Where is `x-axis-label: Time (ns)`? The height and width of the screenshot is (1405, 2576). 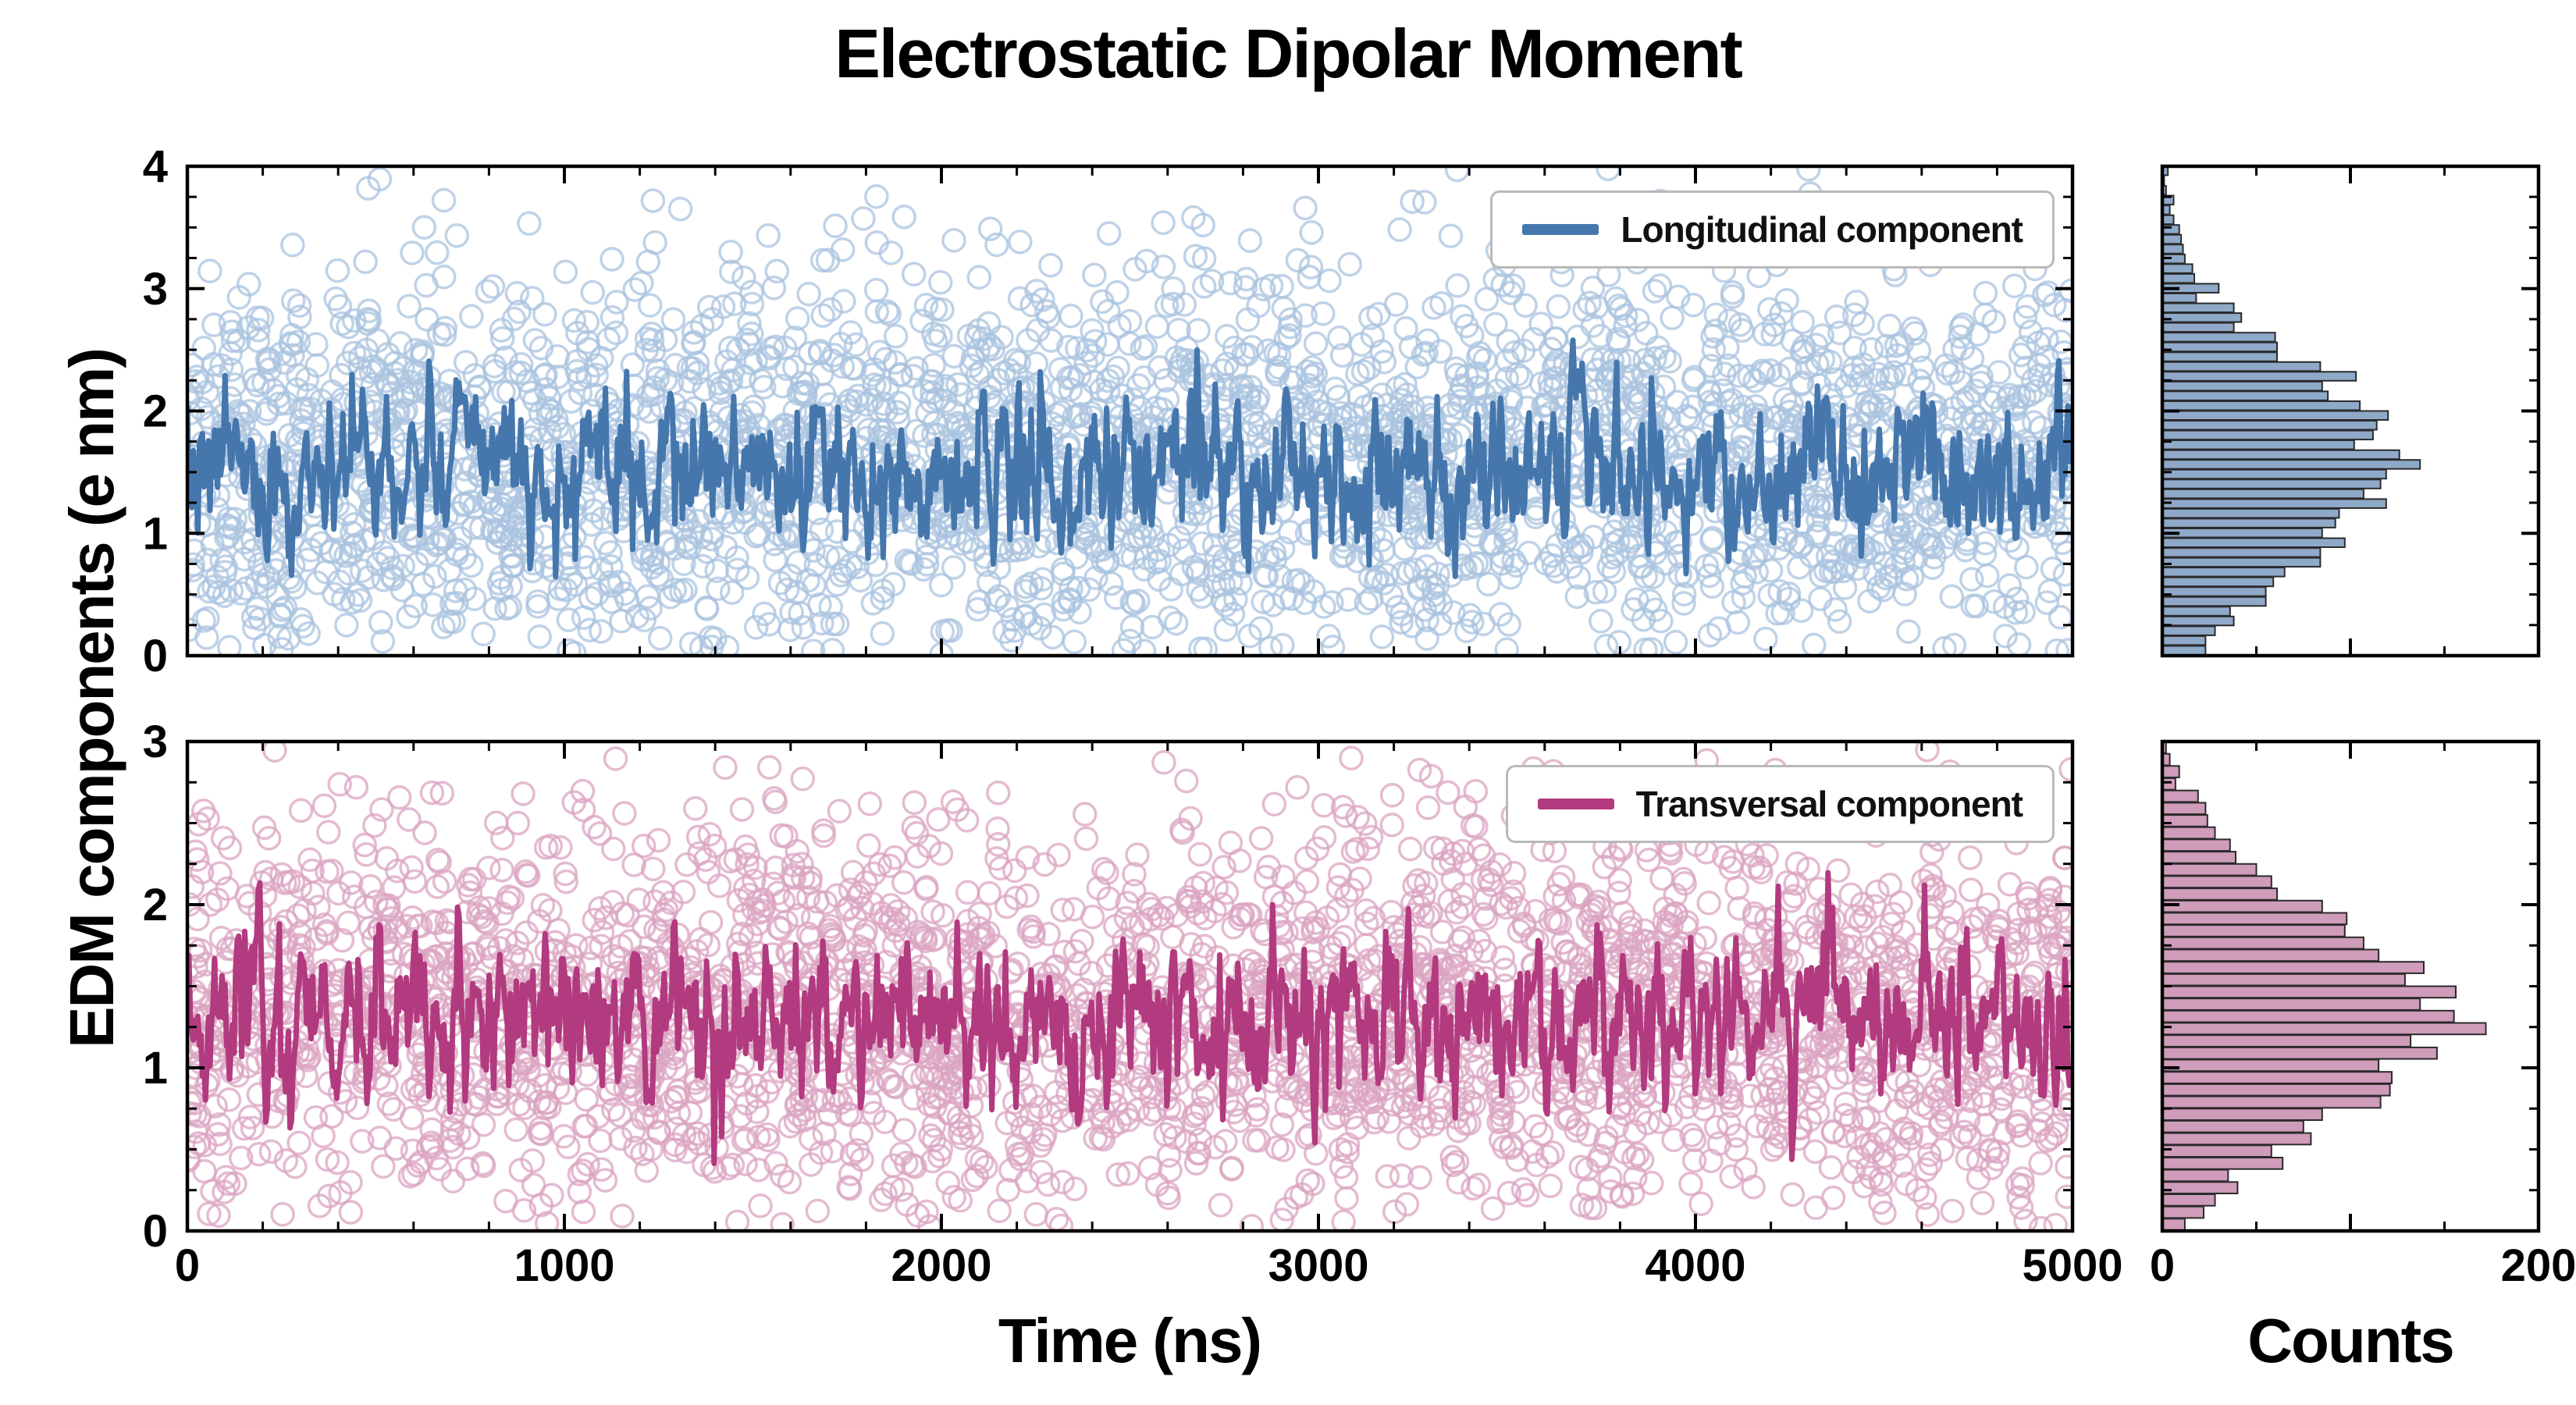 x-axis-label: Time (ns) is located at coordinates (1130, 1341).